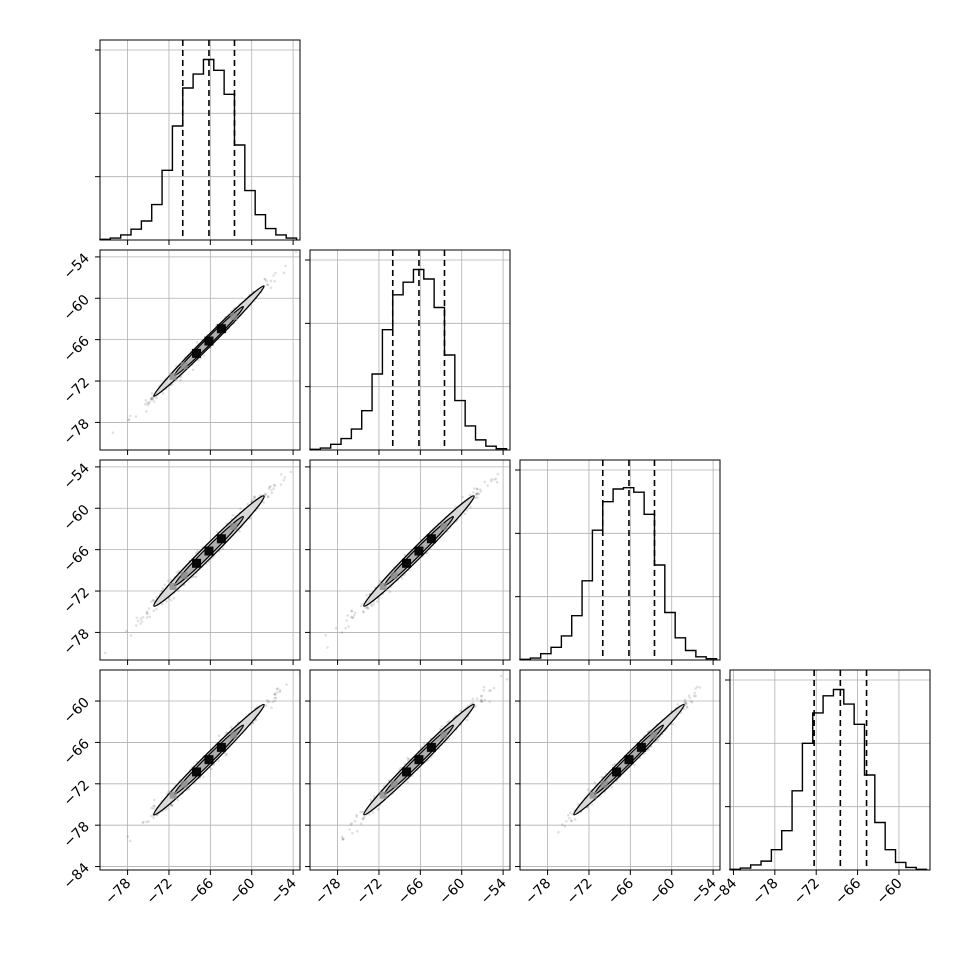 The height and width of the screenshot is (970, 970). Describe the element at coordinates (662, 892) in the screenshot. I see `x-tick-label: −60` at that location.